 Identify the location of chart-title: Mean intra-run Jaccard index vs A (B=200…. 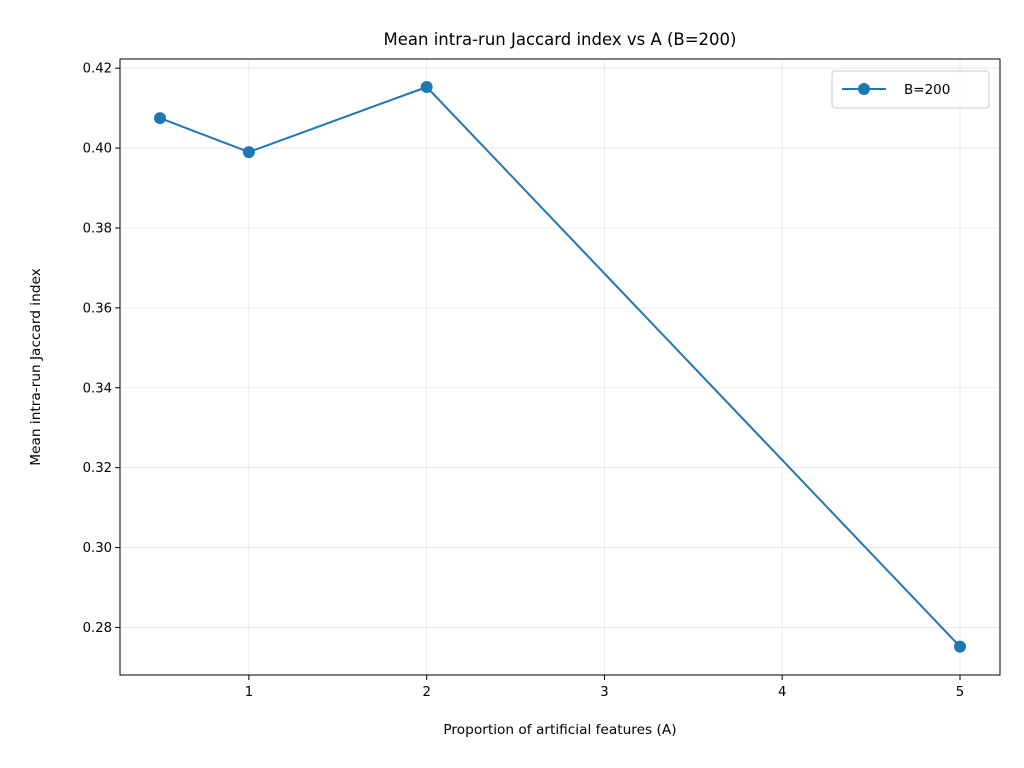
(560, 39).